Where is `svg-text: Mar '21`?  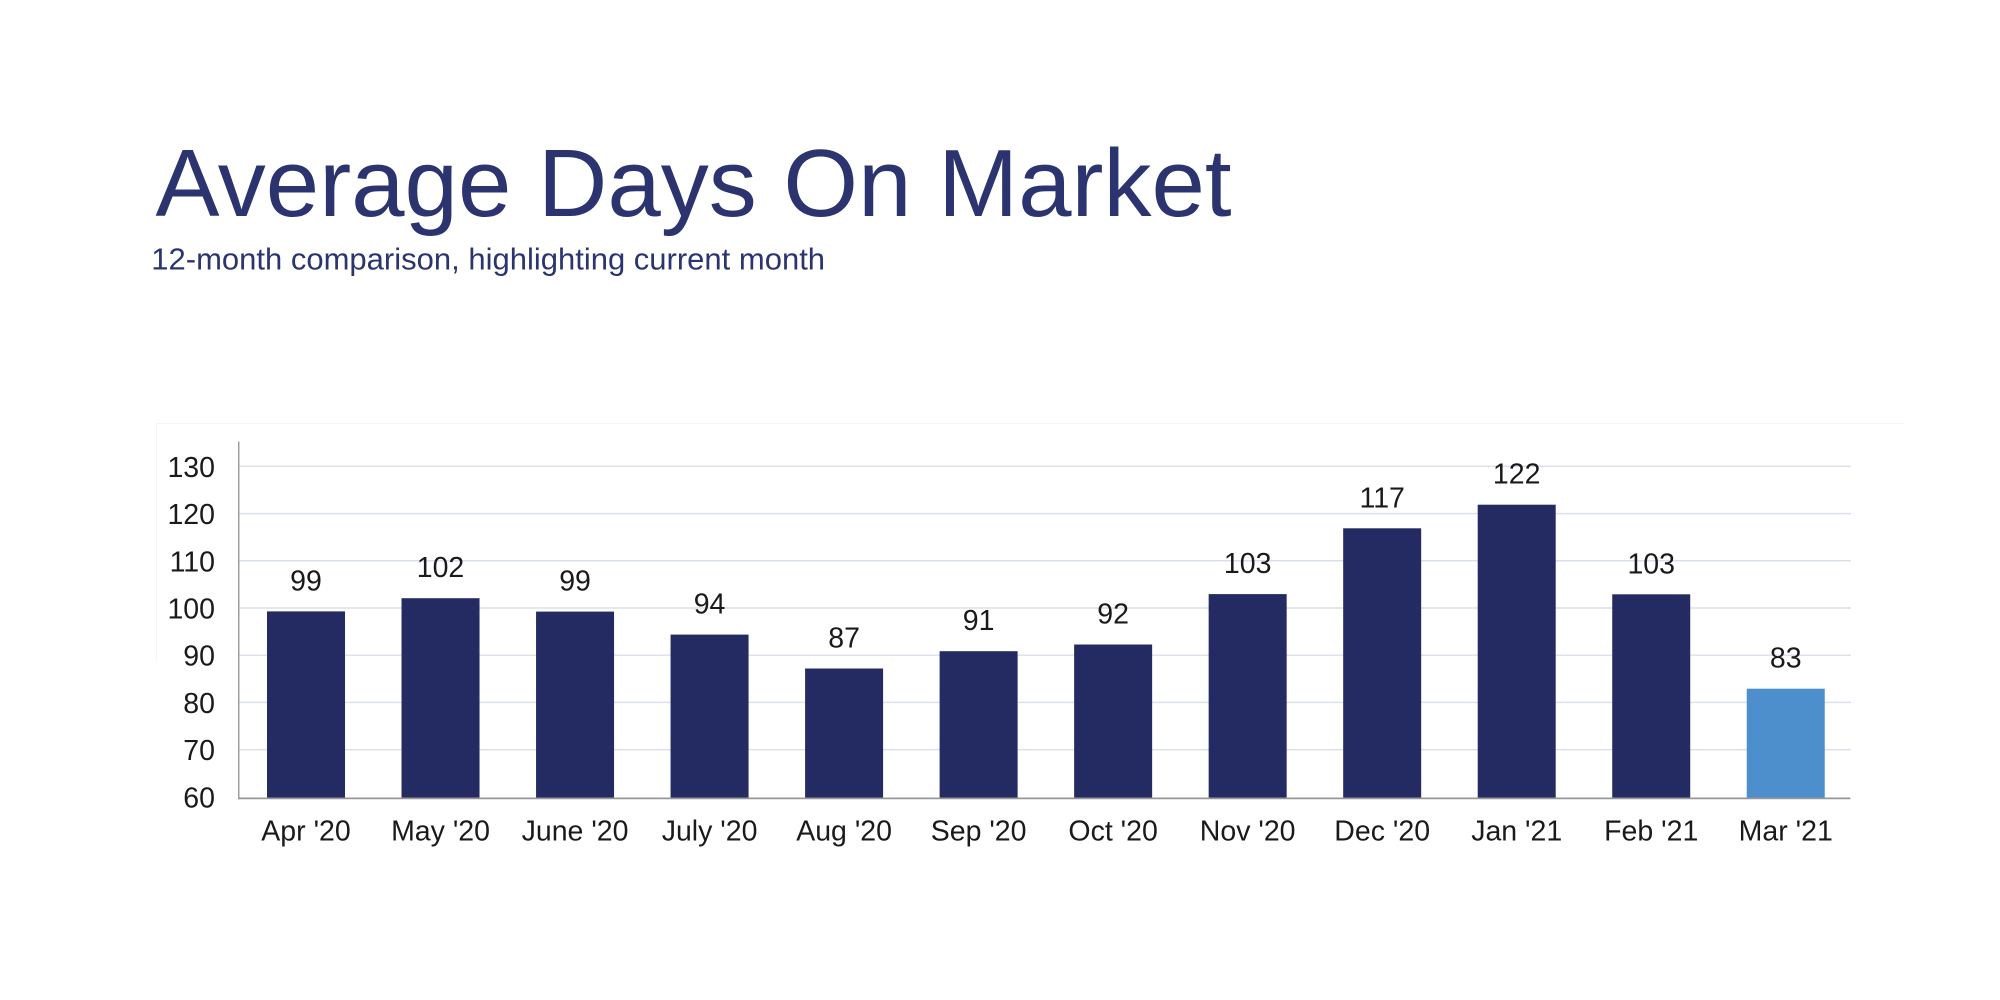 svg-text: Mar '21 is located at coordinates (1786, 832).